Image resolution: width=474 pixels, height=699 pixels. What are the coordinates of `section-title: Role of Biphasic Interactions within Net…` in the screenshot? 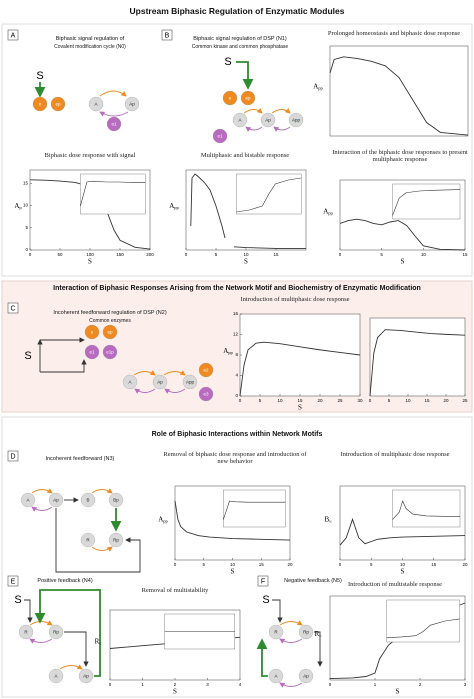 It's located at (237, 434).